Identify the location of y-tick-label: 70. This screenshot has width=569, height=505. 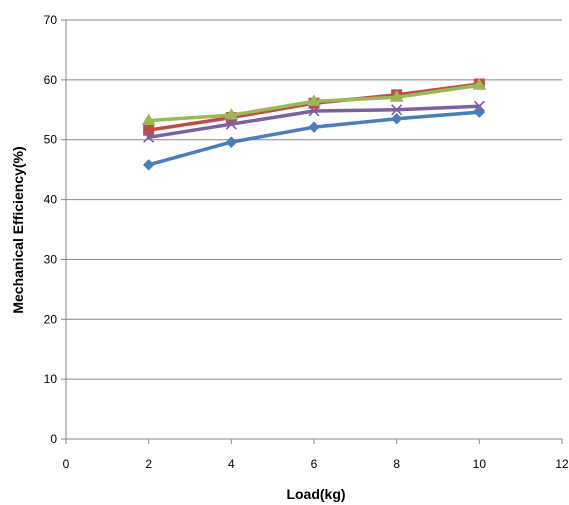
(51, 20).